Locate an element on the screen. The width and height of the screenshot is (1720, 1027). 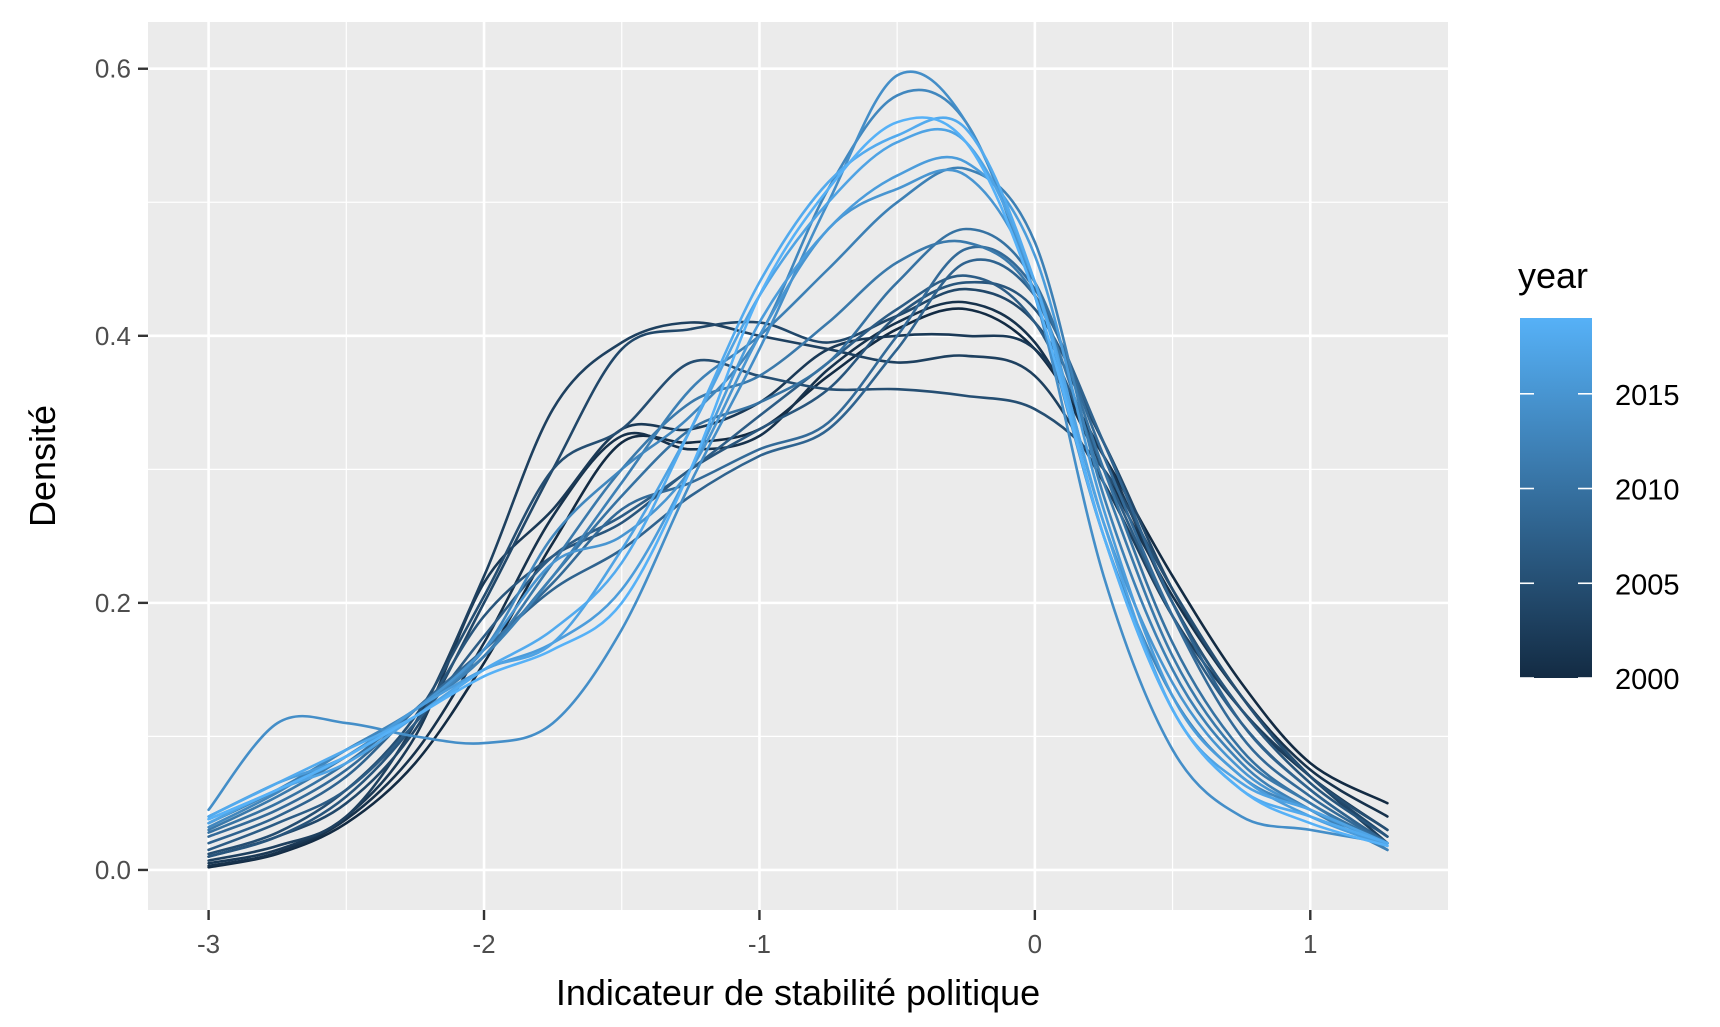
x-tick-label: -1 is located at coordinates (759, 944).